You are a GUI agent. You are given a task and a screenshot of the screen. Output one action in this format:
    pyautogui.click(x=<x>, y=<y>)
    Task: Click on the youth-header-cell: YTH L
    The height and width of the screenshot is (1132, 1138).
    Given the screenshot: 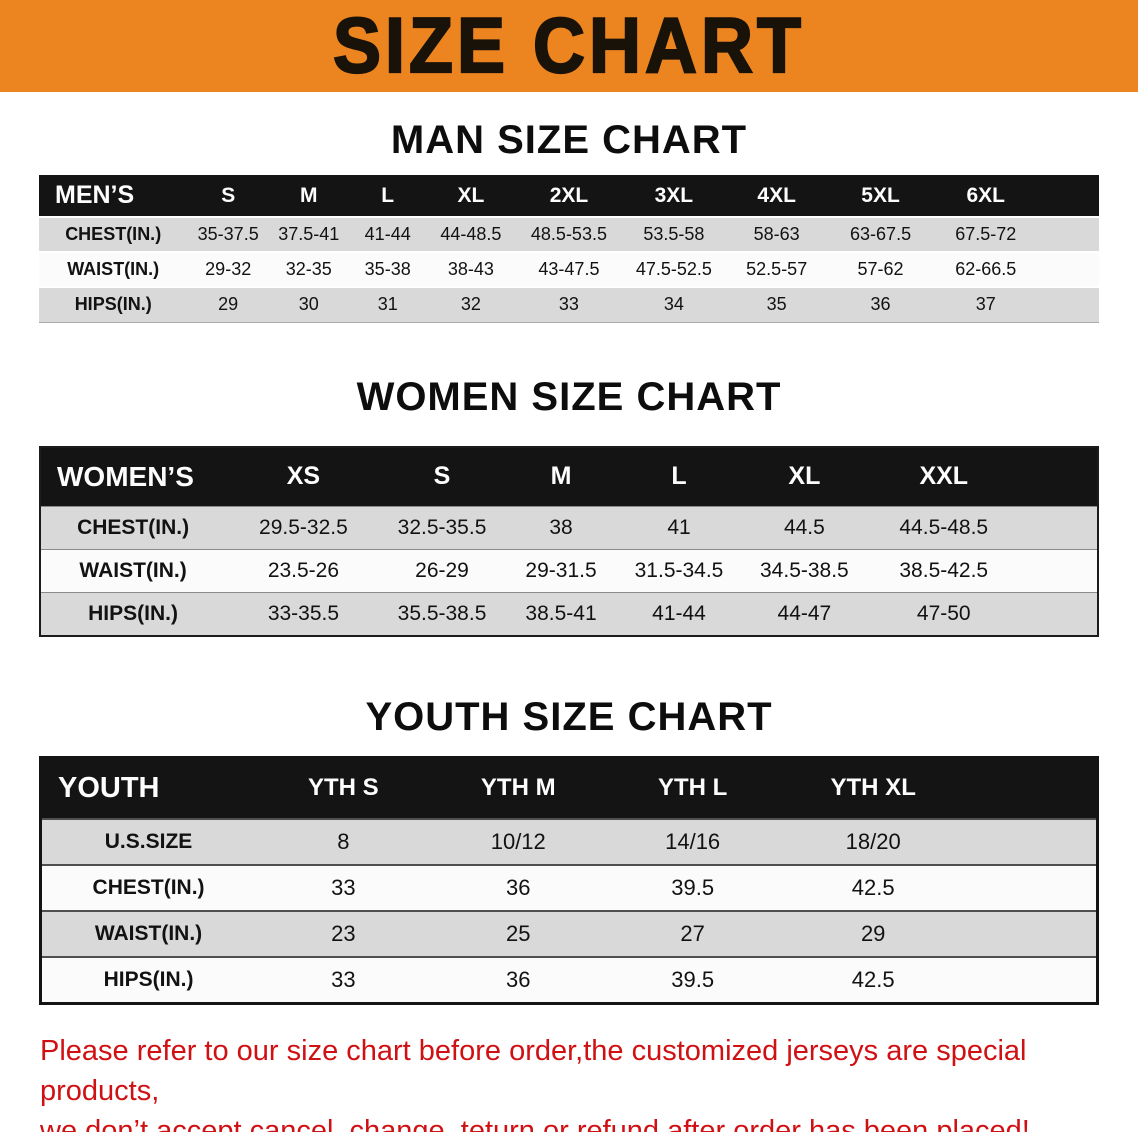 What is the action you would take?
    pyautogui.click(x=692, y=788)
    